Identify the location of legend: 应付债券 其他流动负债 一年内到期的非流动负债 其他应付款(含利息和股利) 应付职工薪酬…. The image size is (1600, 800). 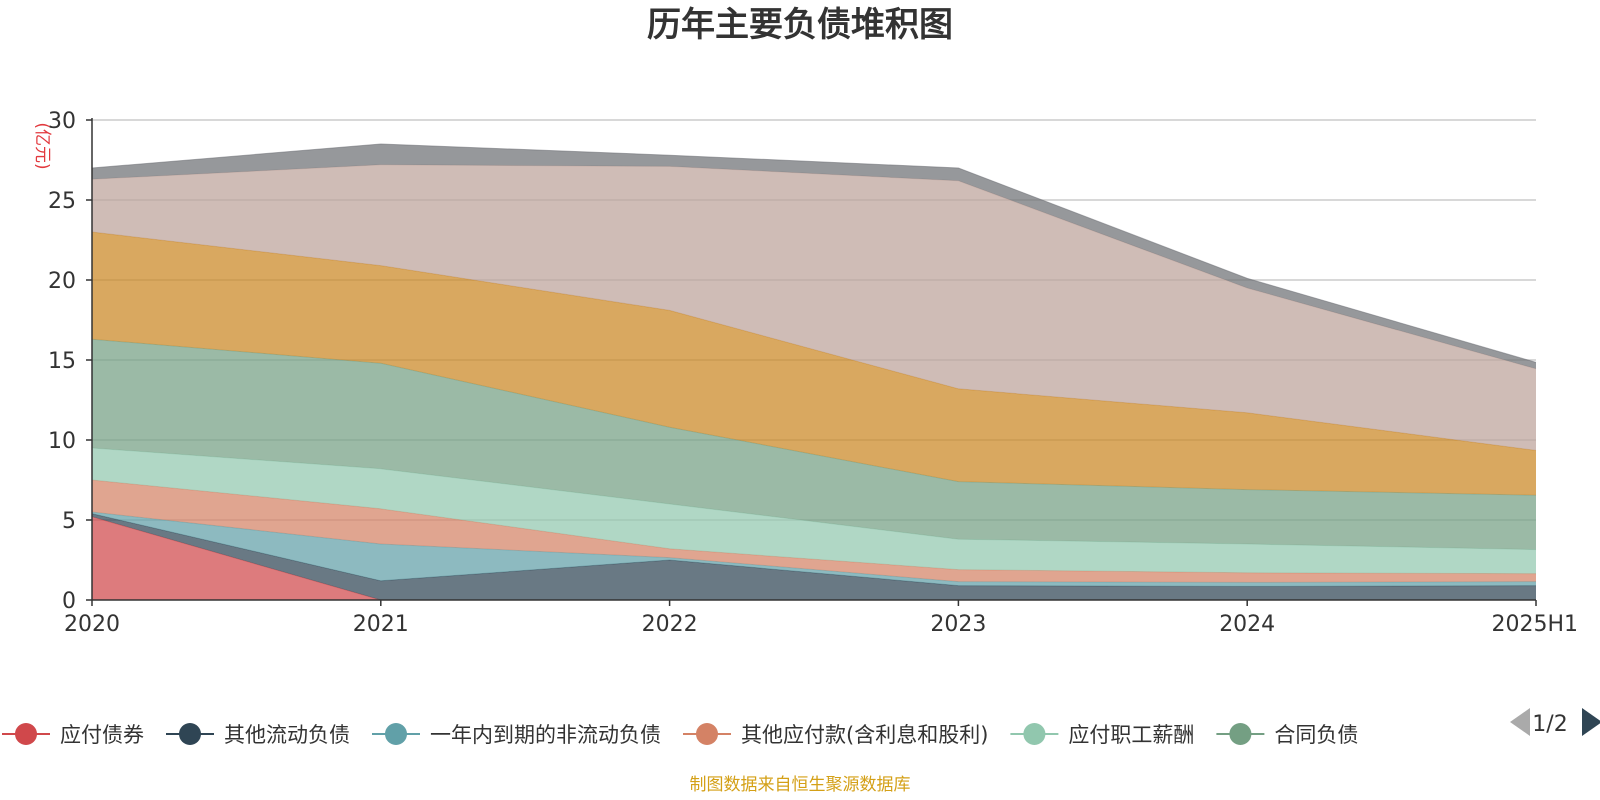
(680, 735).